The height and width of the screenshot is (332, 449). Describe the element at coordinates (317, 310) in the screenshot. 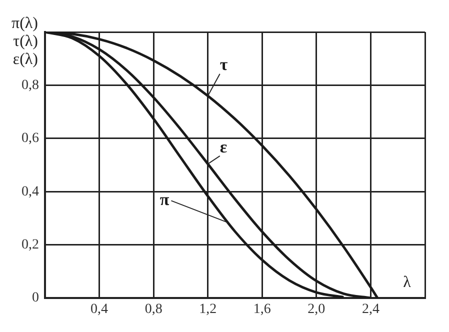

I see `x-tick-label: 2,0` at that location.